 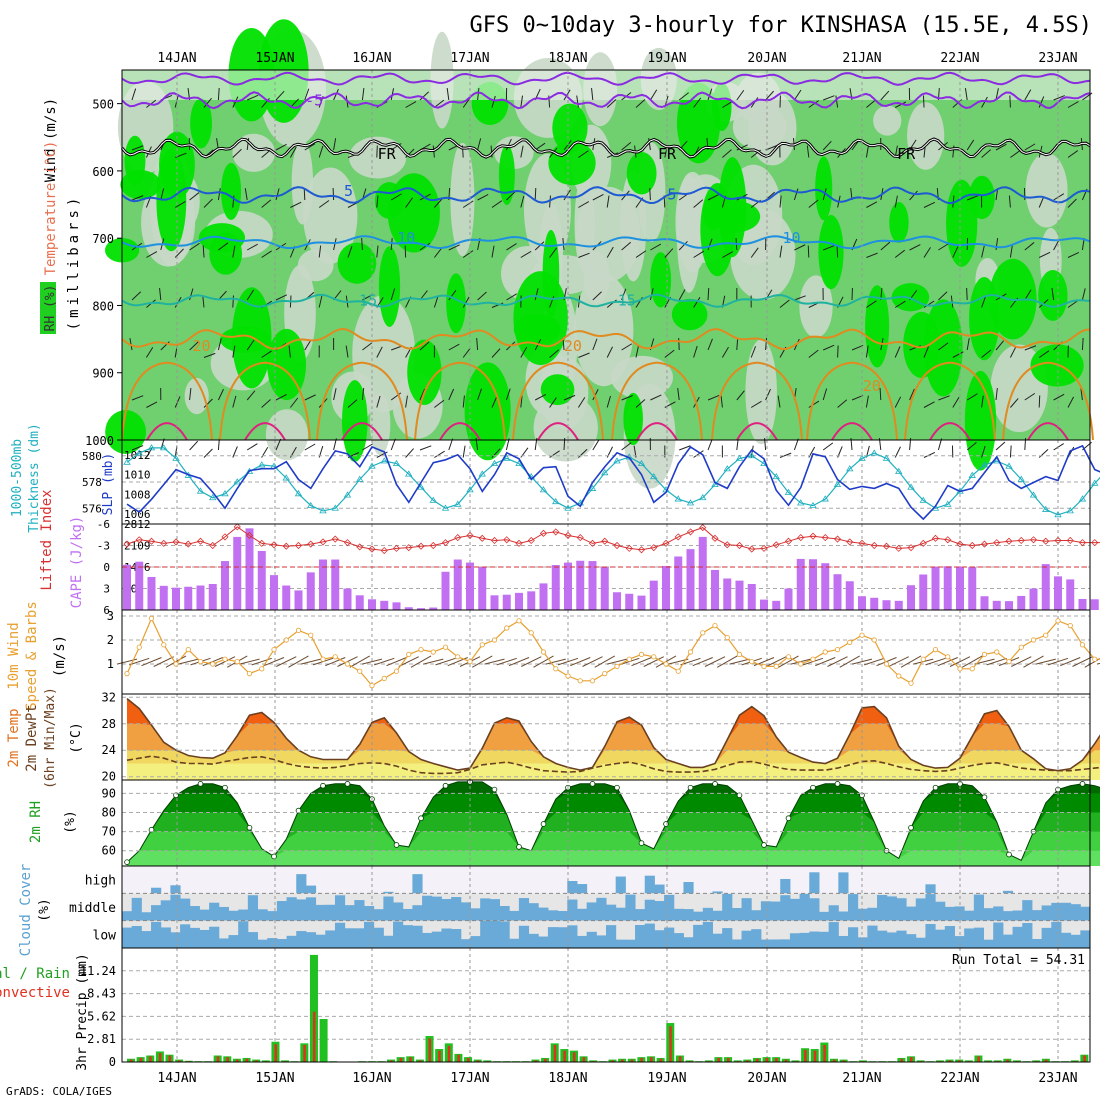 I want to click on temp-label-3: (6hr Min/Max), so click(x=50, y=738).